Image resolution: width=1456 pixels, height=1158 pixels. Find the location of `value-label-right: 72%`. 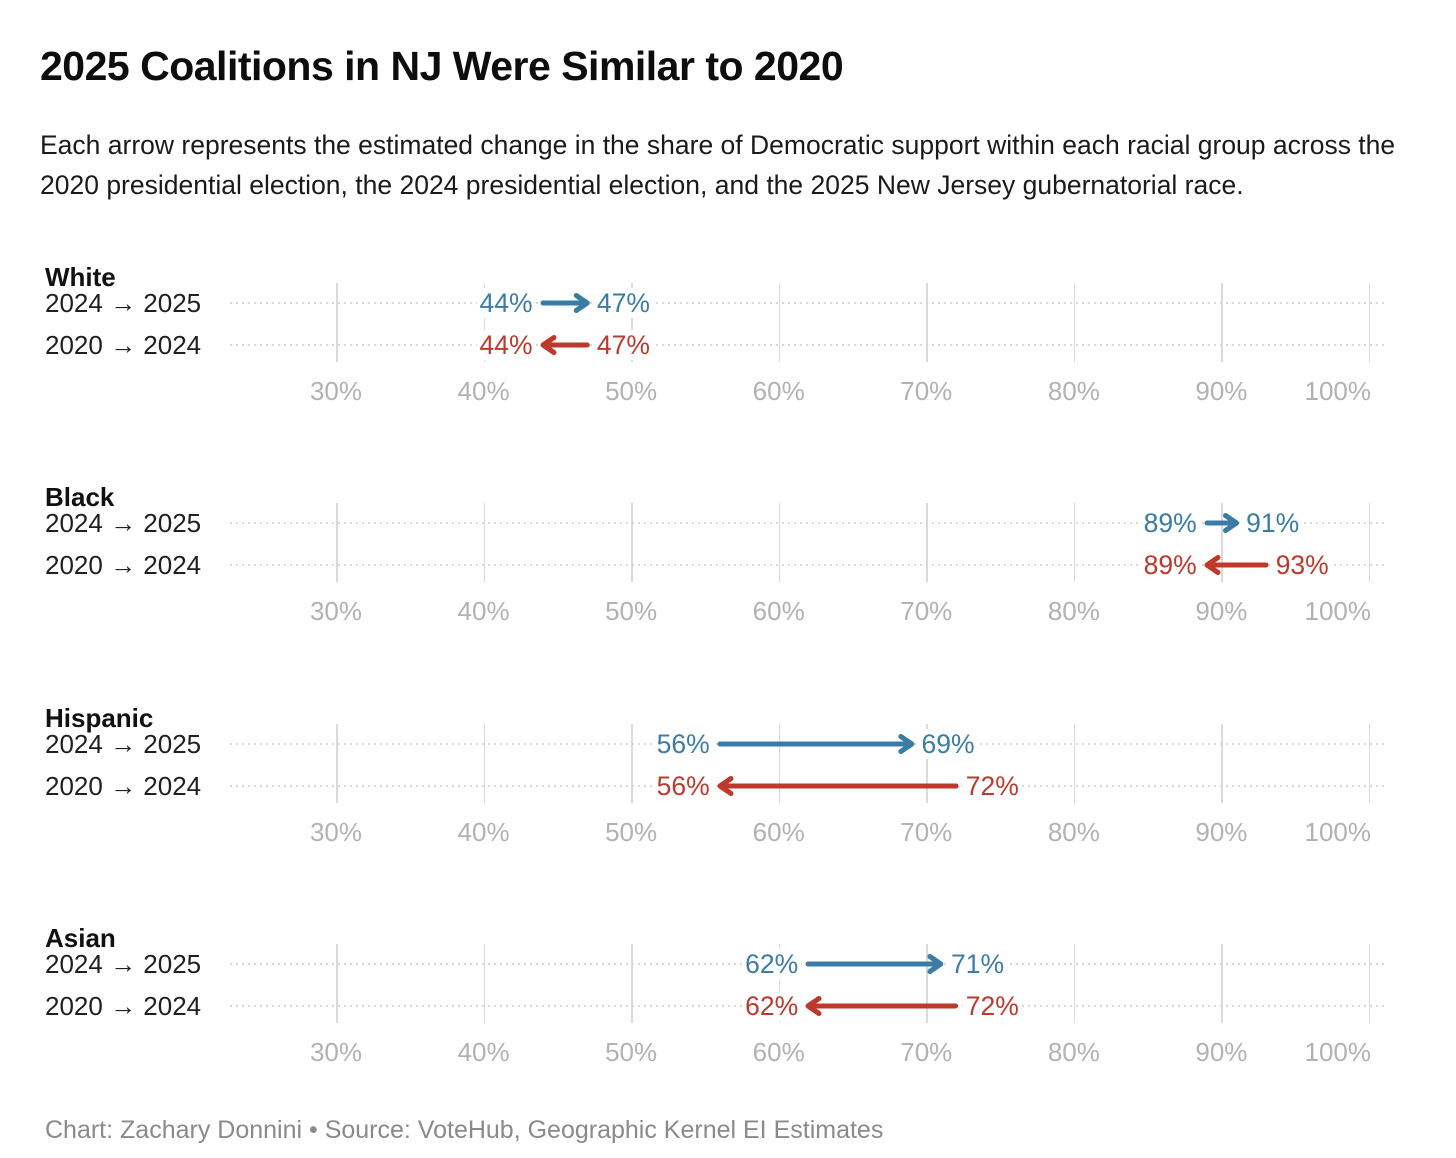

value-label-right: 72% is located at coordinates (992, 786).